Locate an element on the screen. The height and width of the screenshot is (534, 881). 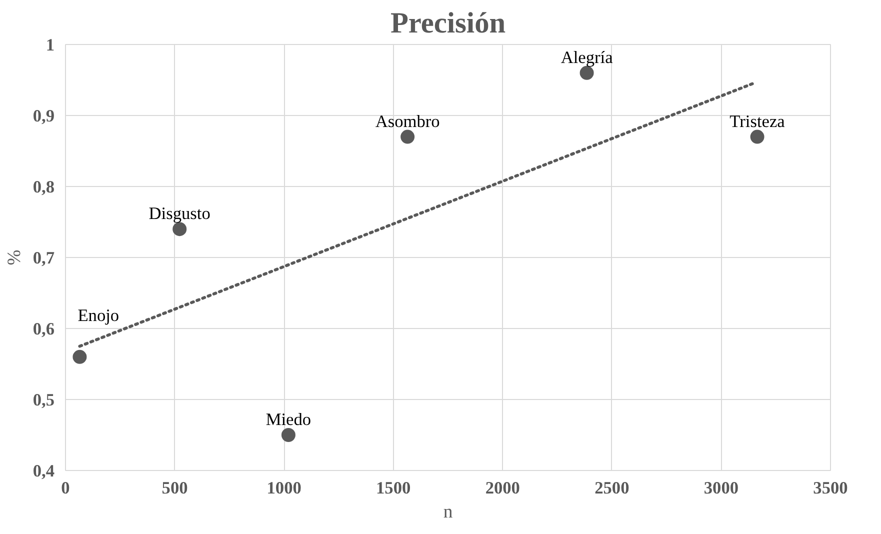
x-tick-label: 1500 is located at coordinates (393, 488).